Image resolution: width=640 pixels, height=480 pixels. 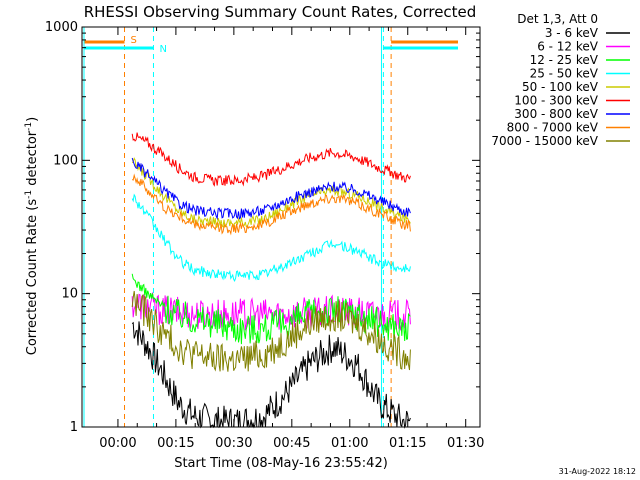 What do you see at coordinates (175, 443) in the screenshot?
I see `x-tick-label: 00:15` at bounding box center [175, 443].